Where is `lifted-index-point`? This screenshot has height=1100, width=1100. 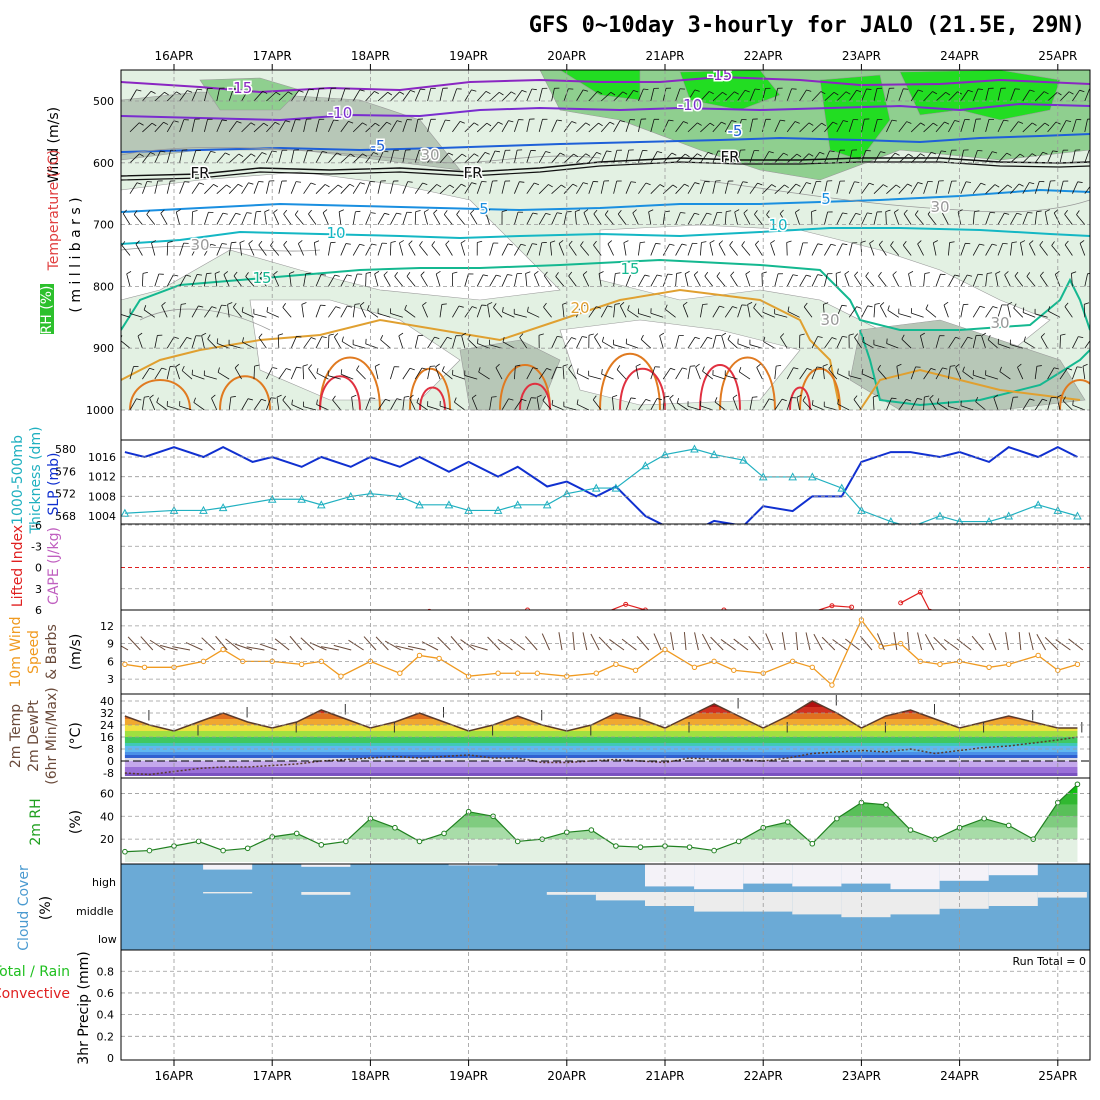
lifted-index-point is located at coordinates (685, 619).